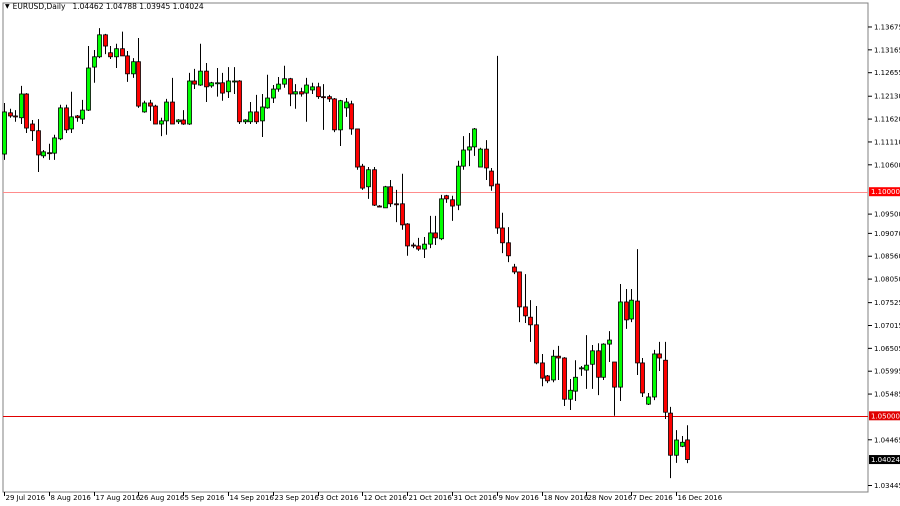 Image resolution: width=900 pixels, height=506 pixels. What do you see at coordinates (252, 498) in the screenshot?
I see `x-tick-label: 14 Sep 2016` at bounding box center [252, 498].